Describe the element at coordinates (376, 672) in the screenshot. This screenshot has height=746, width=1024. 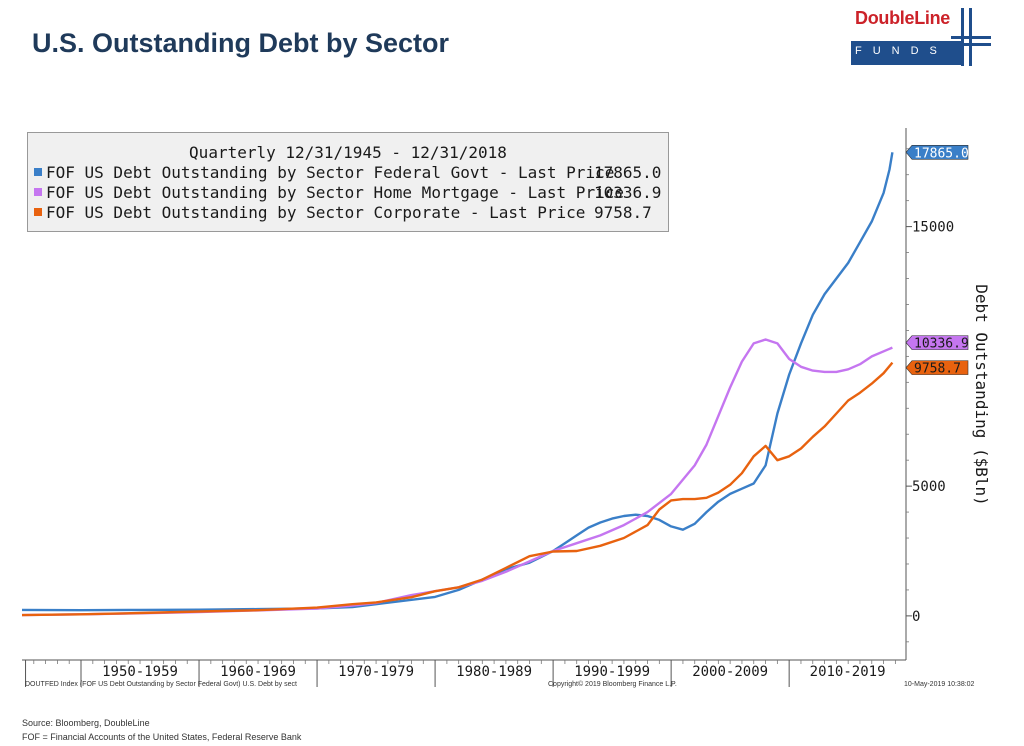
I see `x-tick-label: 1970-1979` at that location.